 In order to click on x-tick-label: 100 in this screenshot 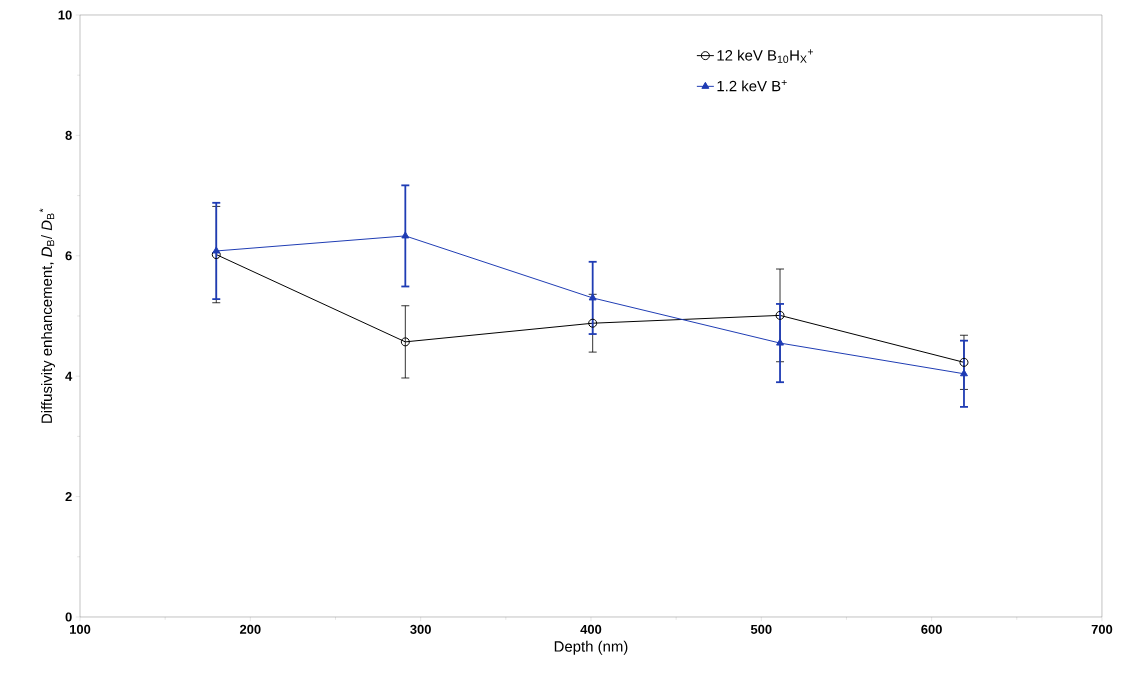, I will do `click(80, 629)`.